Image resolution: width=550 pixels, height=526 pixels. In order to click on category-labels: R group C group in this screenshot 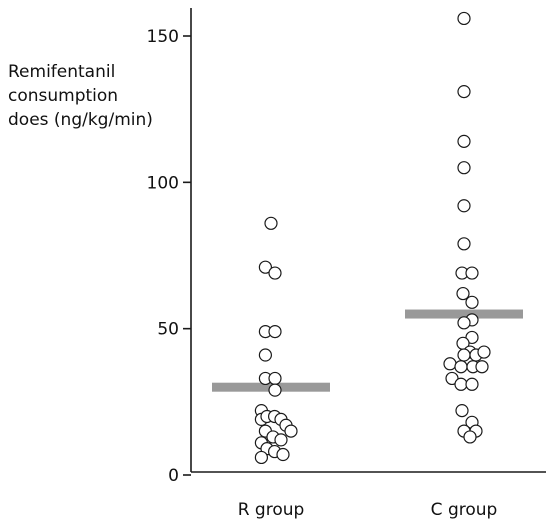, I will do `click(368, 510)`.